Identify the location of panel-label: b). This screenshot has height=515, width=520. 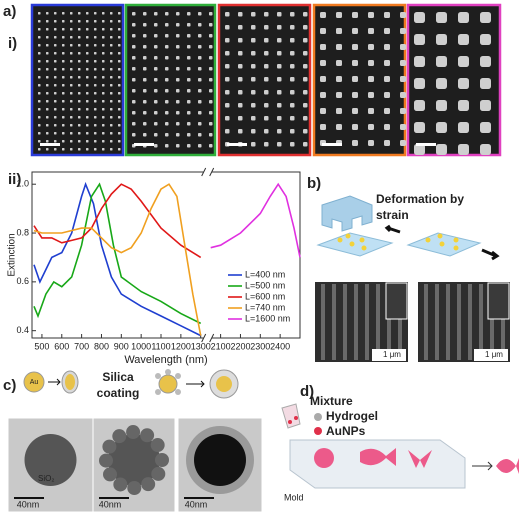
(314, 183).